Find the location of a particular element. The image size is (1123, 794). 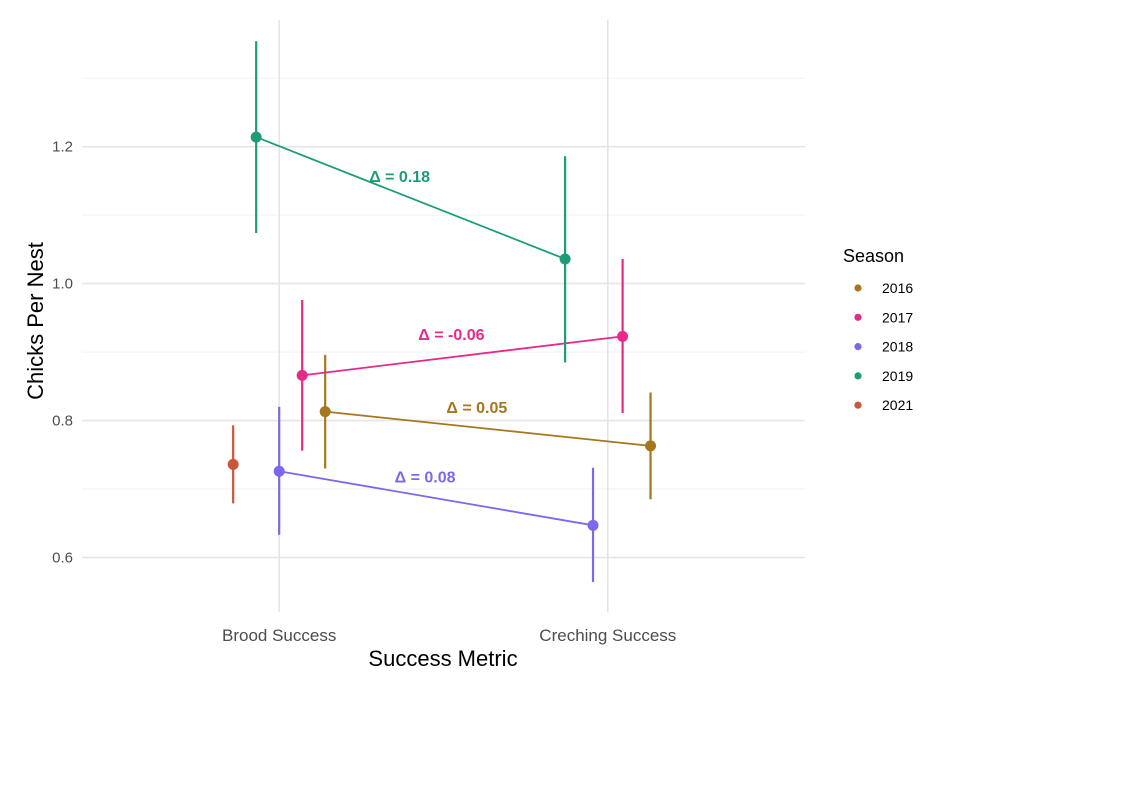

y-axis-title: Chicks Per Nest is located at coordinates (35, 321).